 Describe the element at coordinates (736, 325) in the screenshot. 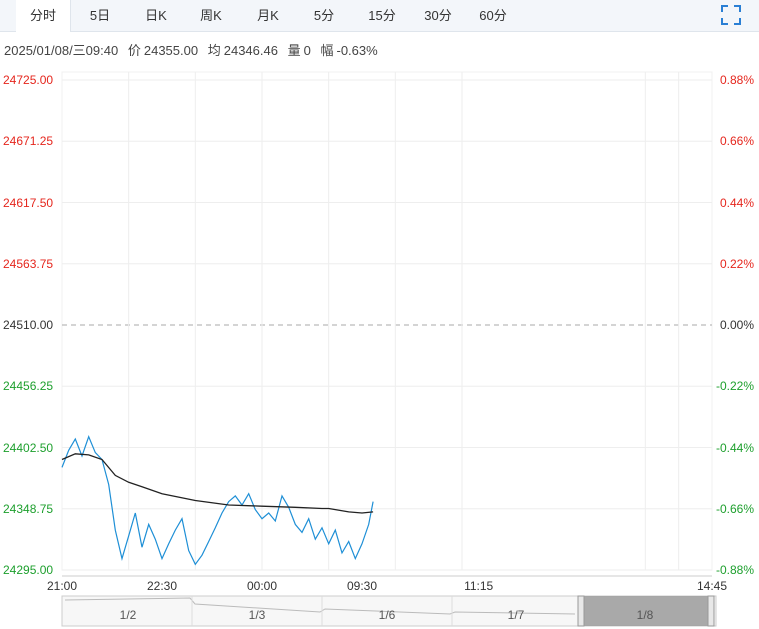

I see `pct-tick-label: 0.00%` at that location.